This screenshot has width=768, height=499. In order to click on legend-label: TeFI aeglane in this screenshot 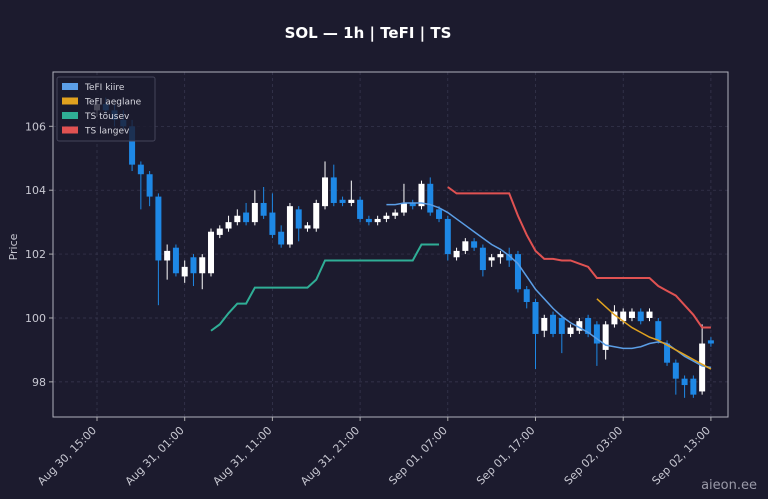, I will do `click(113, 103)`.